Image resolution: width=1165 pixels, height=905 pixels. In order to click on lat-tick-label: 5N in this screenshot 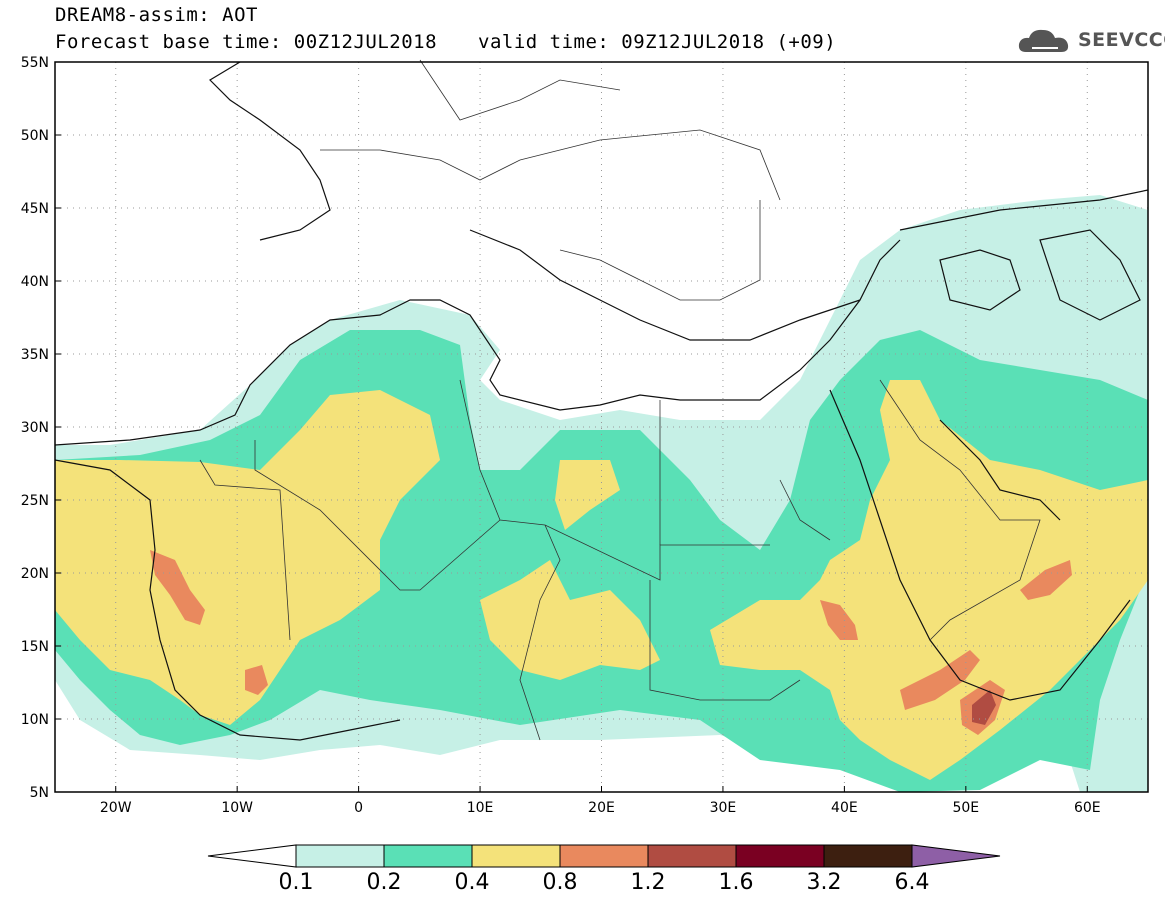, I will do `click(39, 793)`.